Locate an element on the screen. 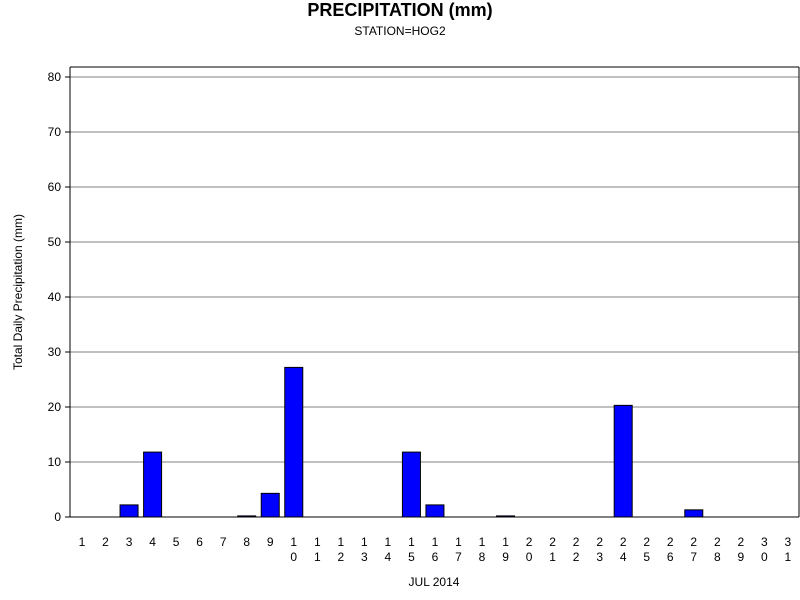 This screenshot has height=600, width=800. x-tick-label: 6 is located at coordinates (199, 542).